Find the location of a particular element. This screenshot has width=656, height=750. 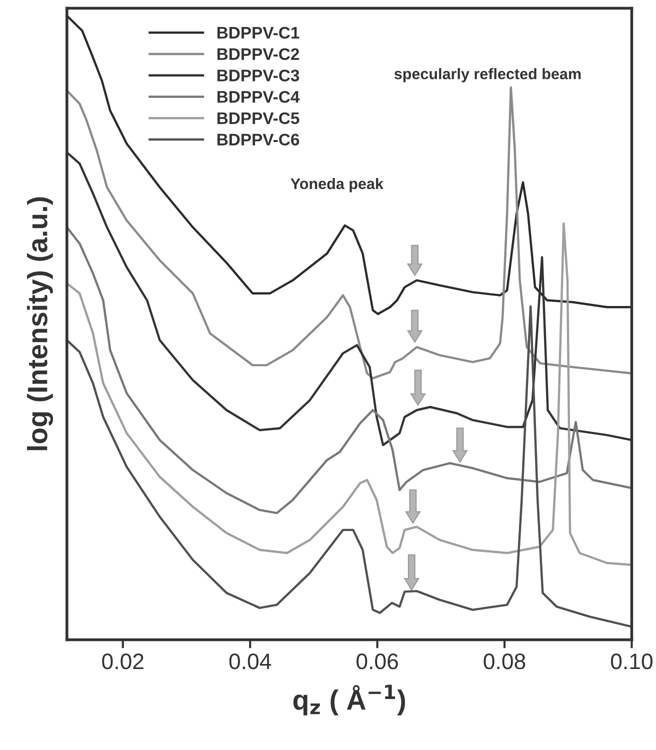

x-tick-label: 0.08 is located at coordinates (505, 662).